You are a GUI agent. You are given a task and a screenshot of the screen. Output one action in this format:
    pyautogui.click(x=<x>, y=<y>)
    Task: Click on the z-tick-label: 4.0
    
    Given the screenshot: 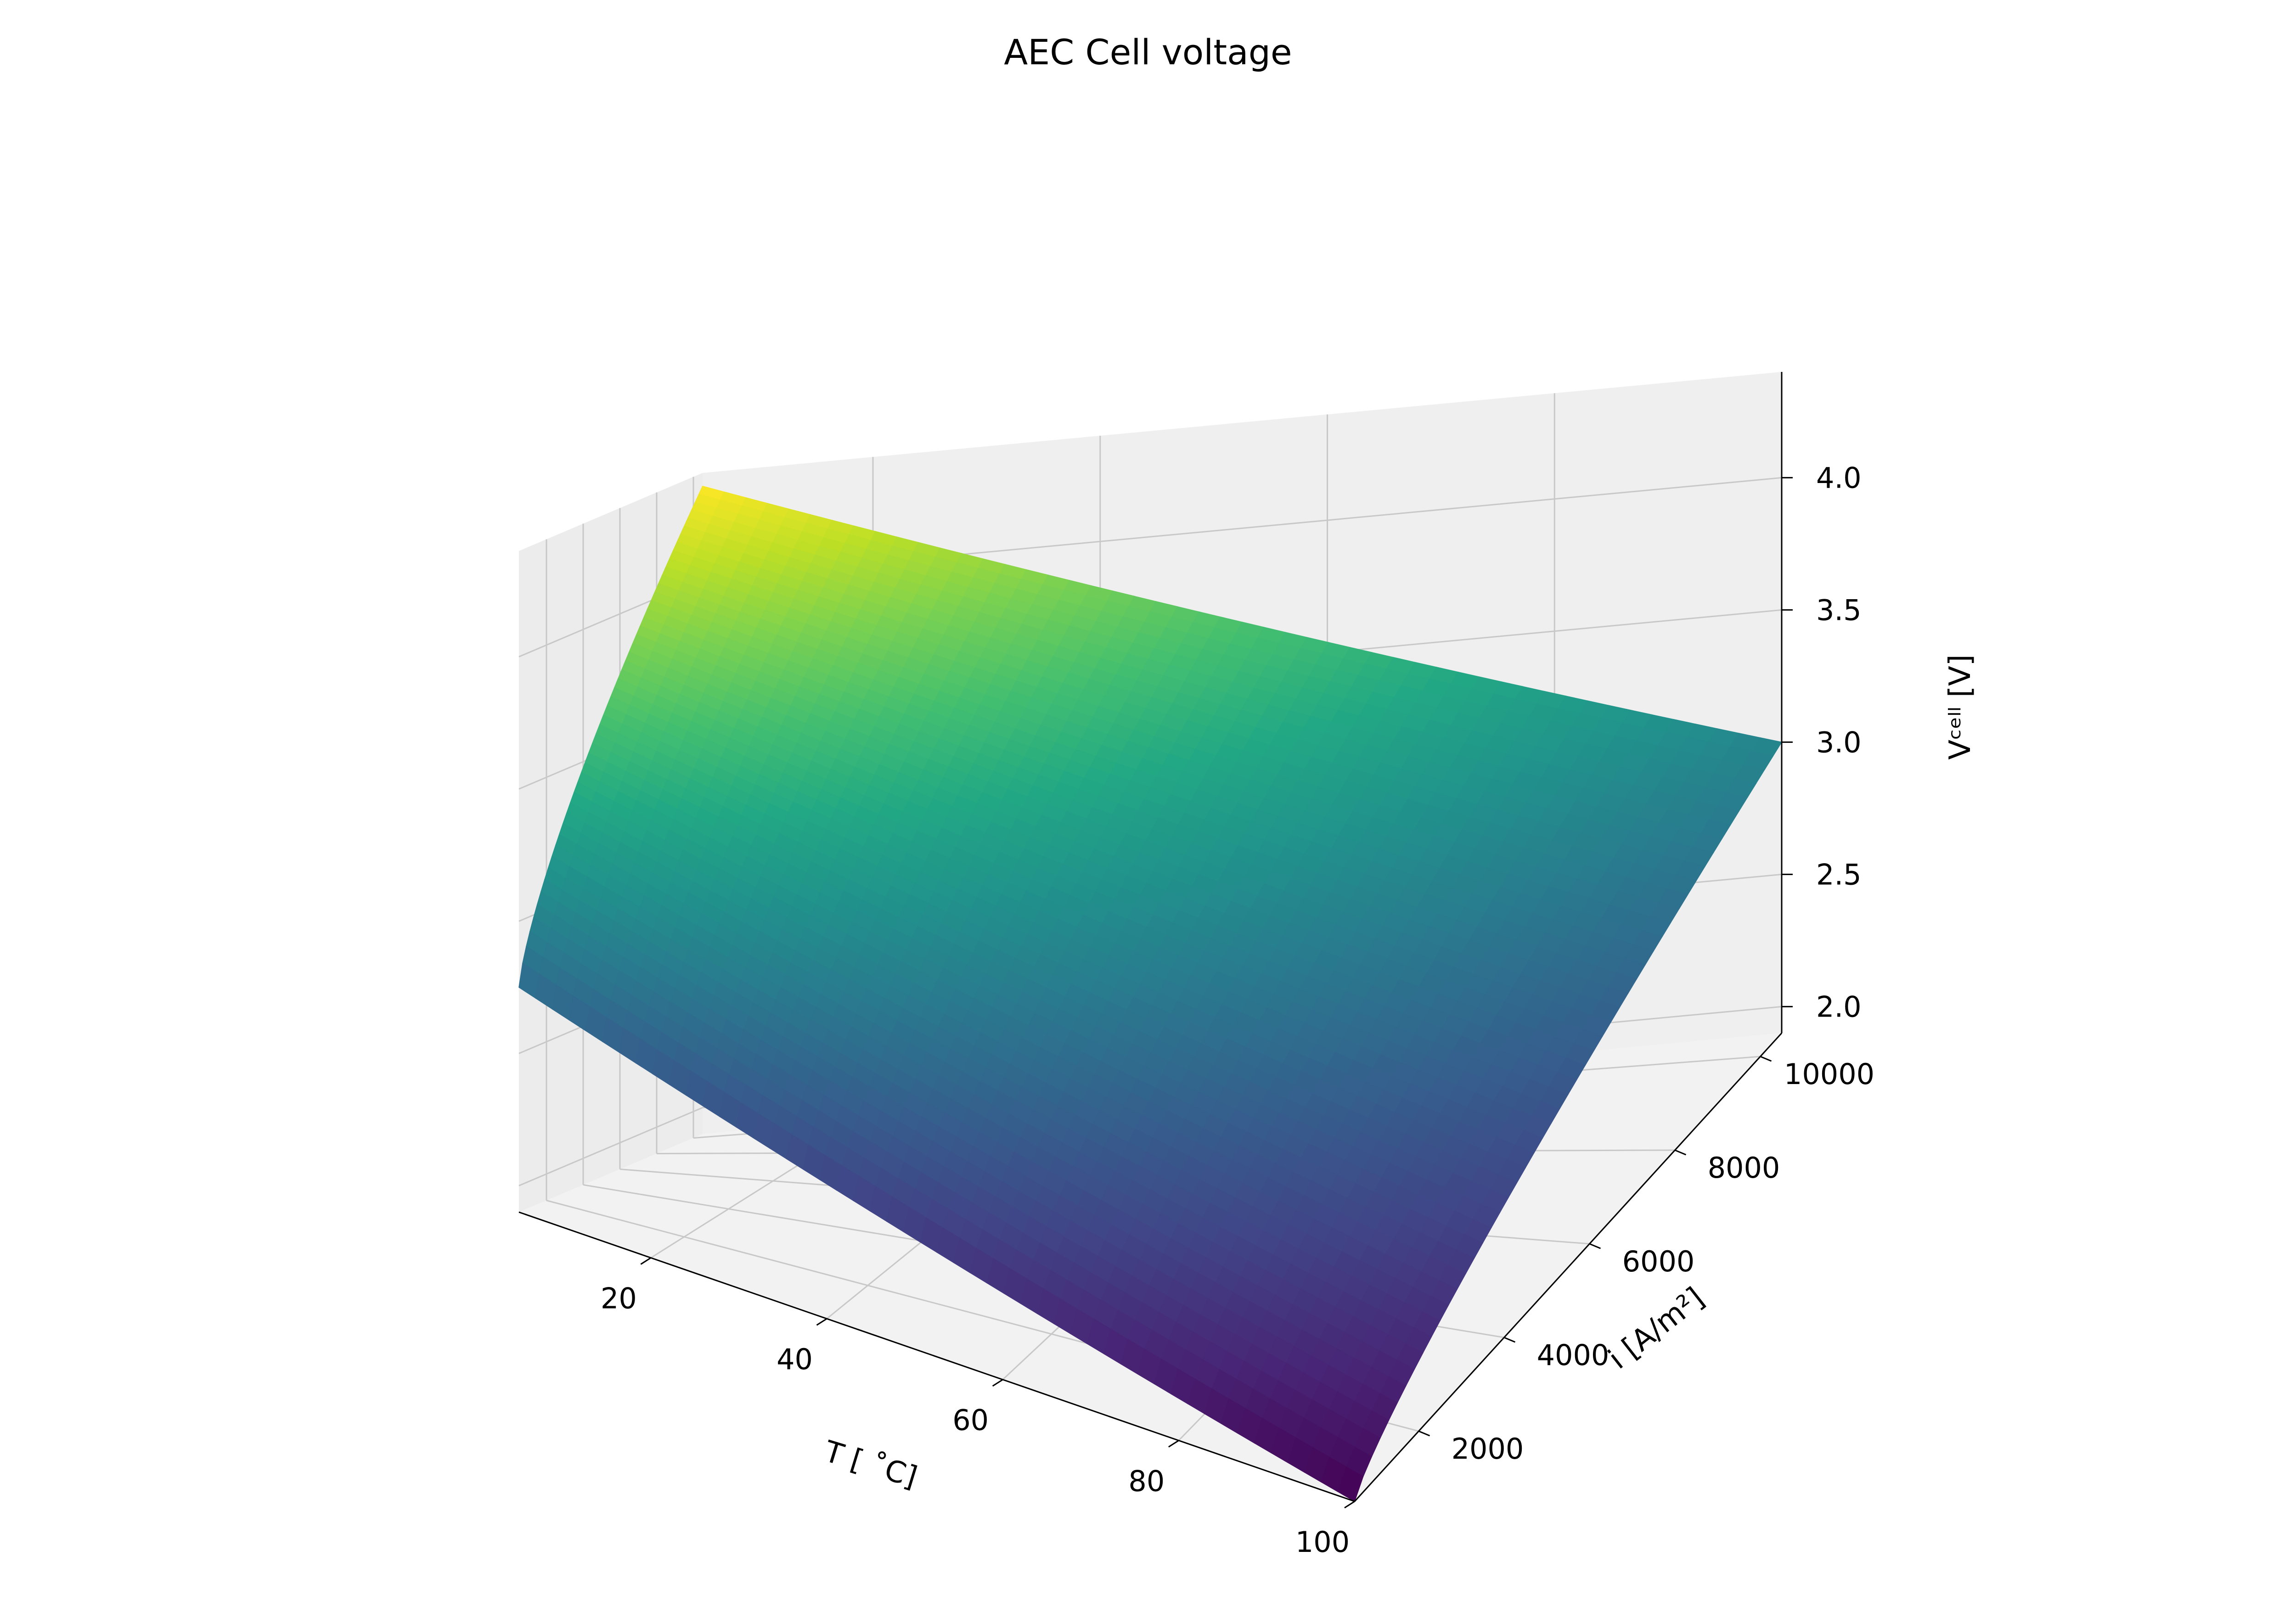 What is the action you would take?
    pyautogui.click(x=1839, y=477)
    